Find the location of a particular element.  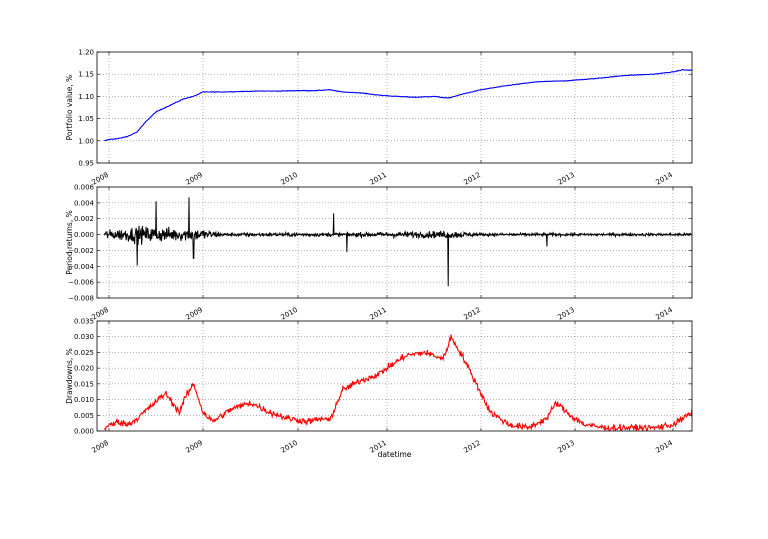

ytick-label: 0.020 is located at coordinates (84, 369).